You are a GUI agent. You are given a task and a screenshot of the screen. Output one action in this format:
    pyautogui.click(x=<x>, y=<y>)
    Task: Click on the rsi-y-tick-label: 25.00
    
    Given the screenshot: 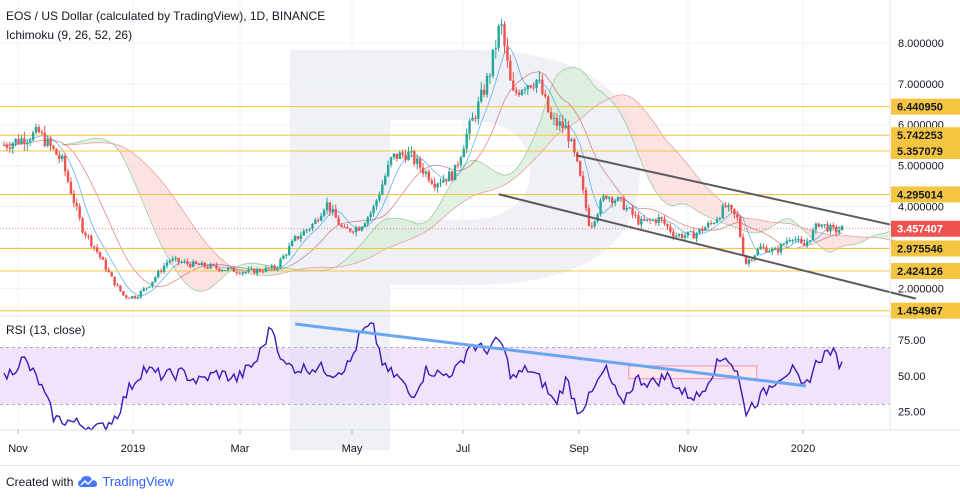 What is the action you would take?
    pyautogui.click(x=912, y=412)
    